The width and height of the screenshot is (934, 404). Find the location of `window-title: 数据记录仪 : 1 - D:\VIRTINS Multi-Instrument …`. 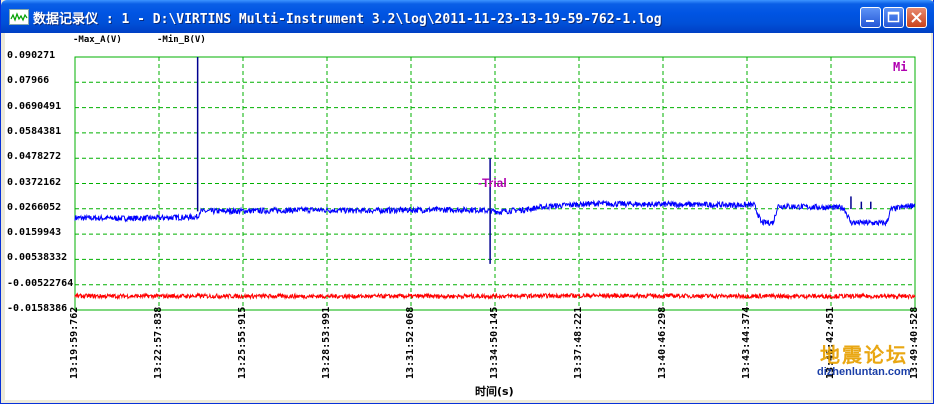

window-title: 数据记录仪 : 1 - D:\VIRTINS Multi-Instrument … is located at coordinates (347, 19).